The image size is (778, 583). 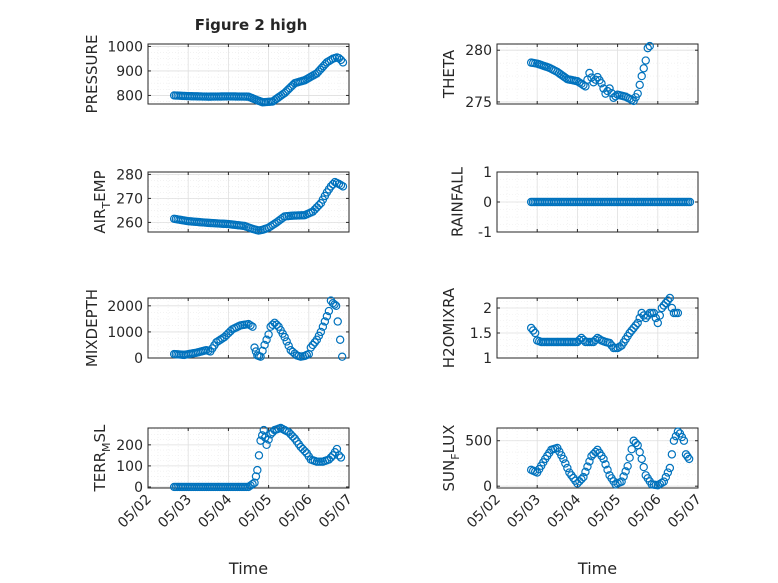 I want to click on y-tick-label: 1, so click(x=487, y=173).